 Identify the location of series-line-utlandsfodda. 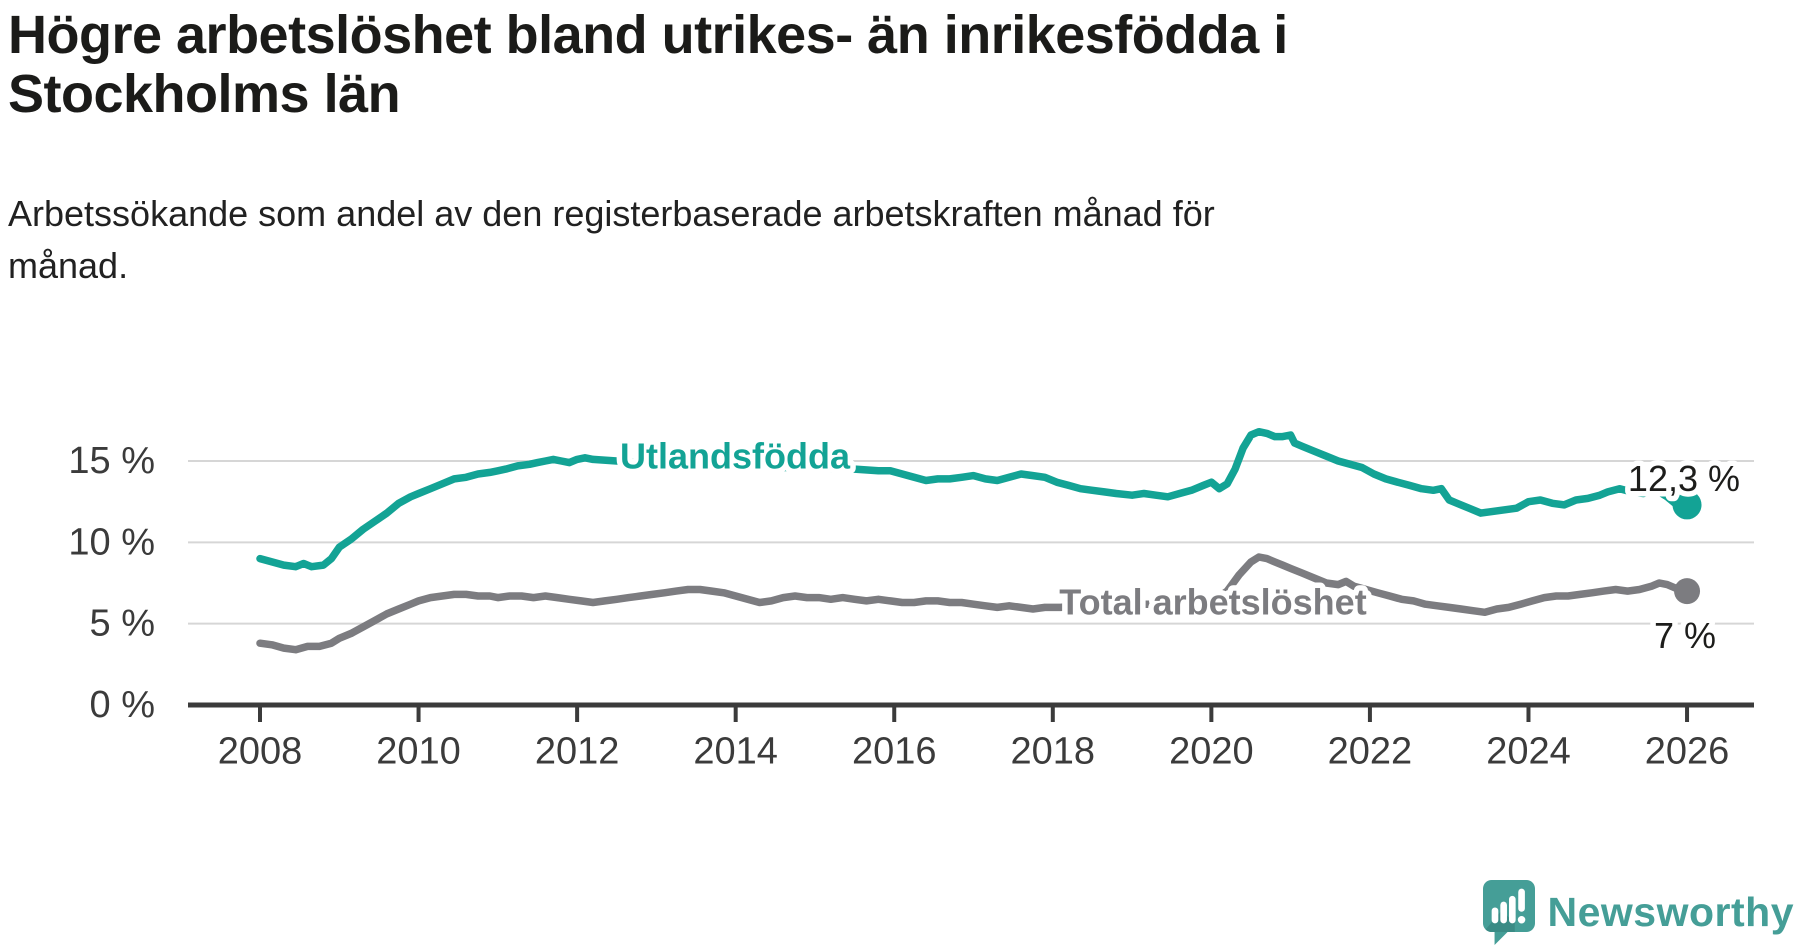
(973, 499).